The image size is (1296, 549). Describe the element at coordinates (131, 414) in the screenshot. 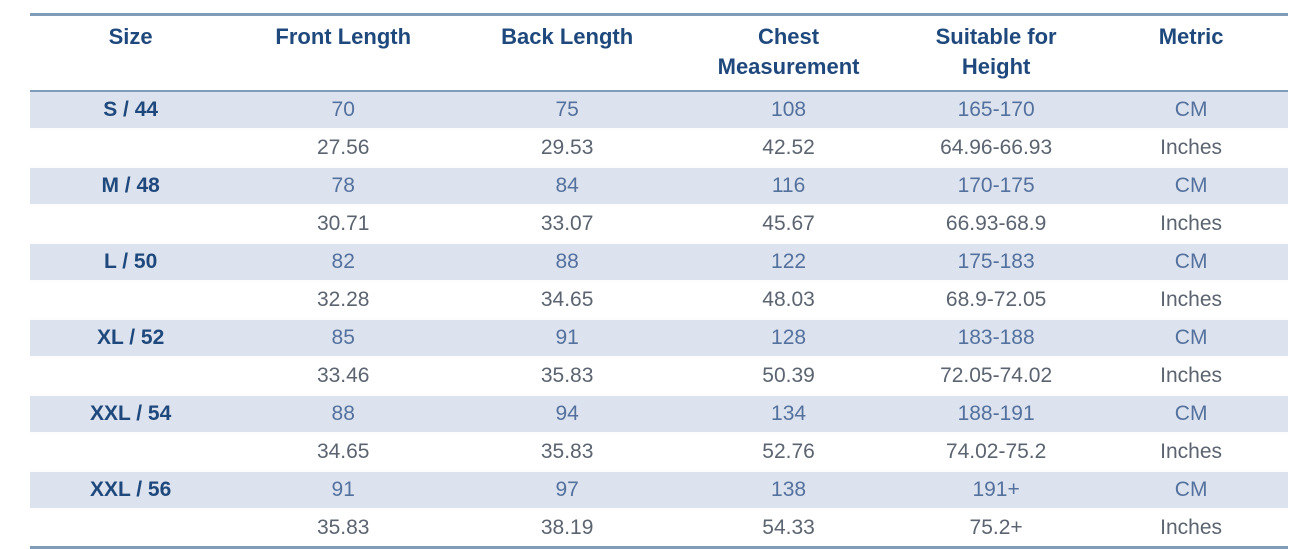

I see `cell-size: XXL / 54` at that location.